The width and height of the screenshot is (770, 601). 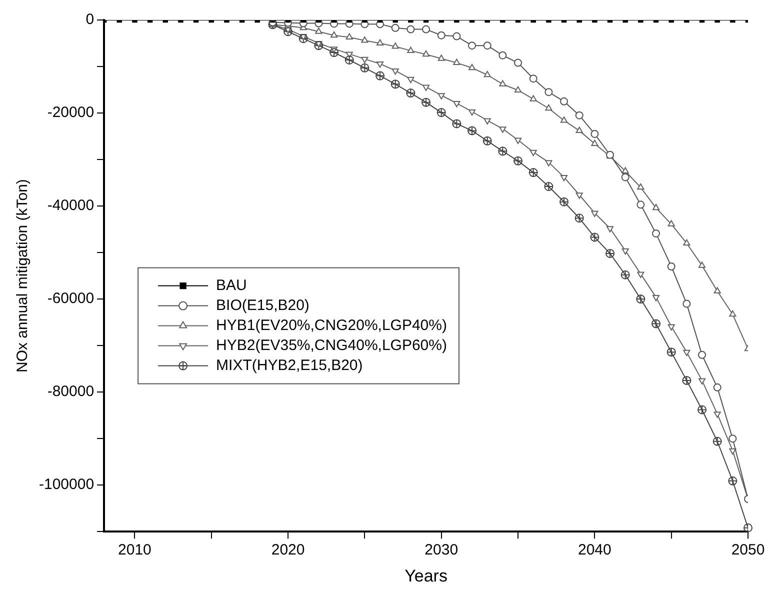 I want to click on legend-label: BAU, so click(x=231, y=285).